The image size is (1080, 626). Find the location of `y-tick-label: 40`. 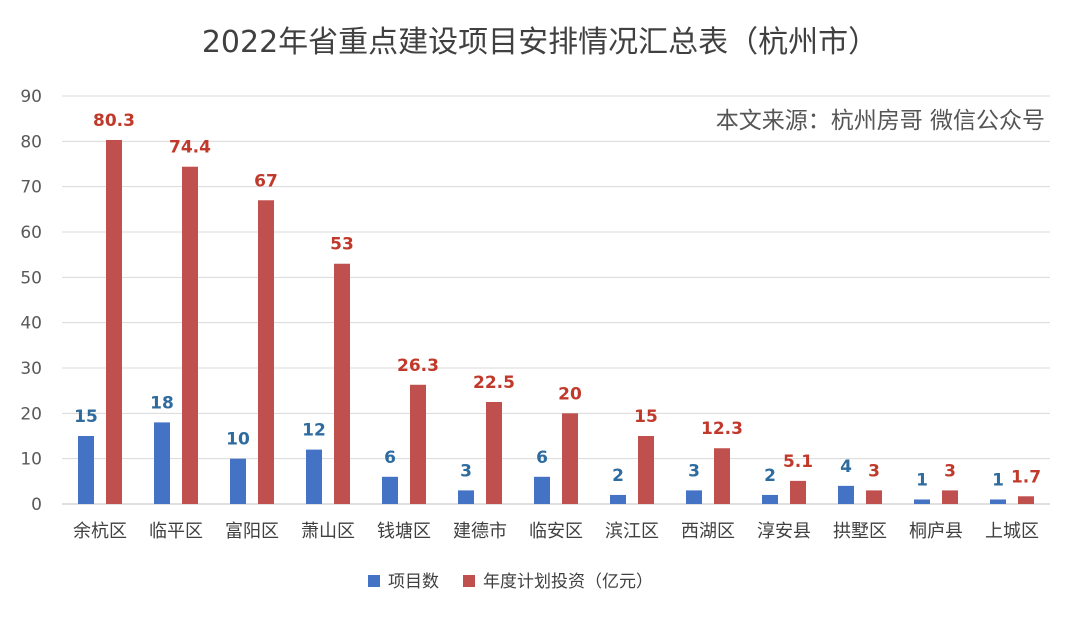

y-tick-label: 40 is located at coordinates (31, 324).